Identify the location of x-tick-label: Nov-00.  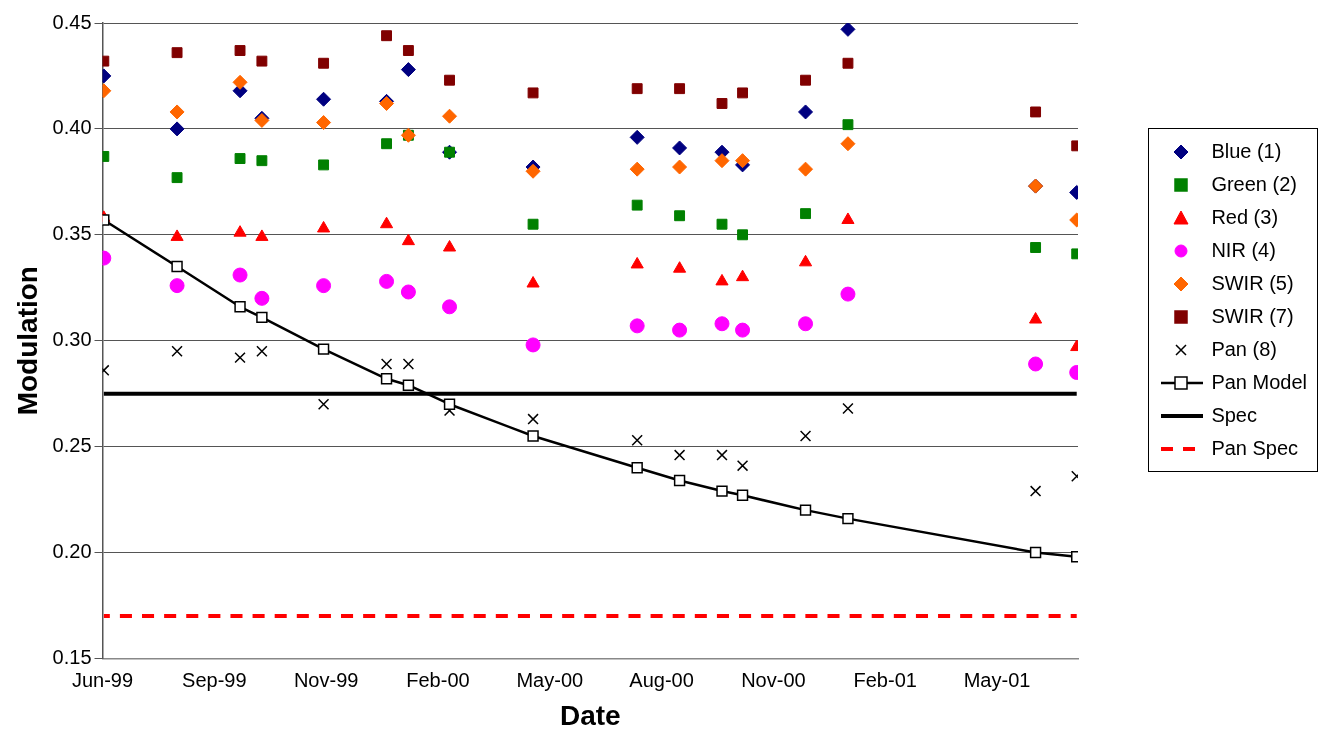
(773, 679).